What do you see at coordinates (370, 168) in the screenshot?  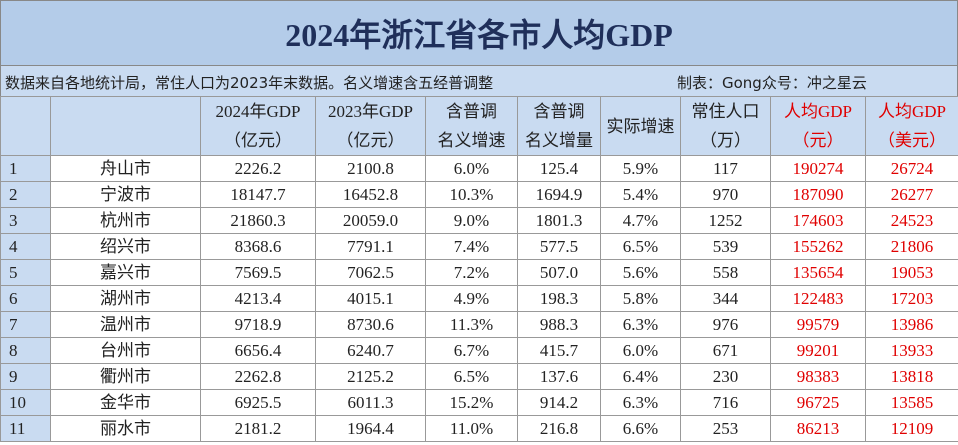 I see `table-cell: 2100.8` at bounding box center [370, 168].